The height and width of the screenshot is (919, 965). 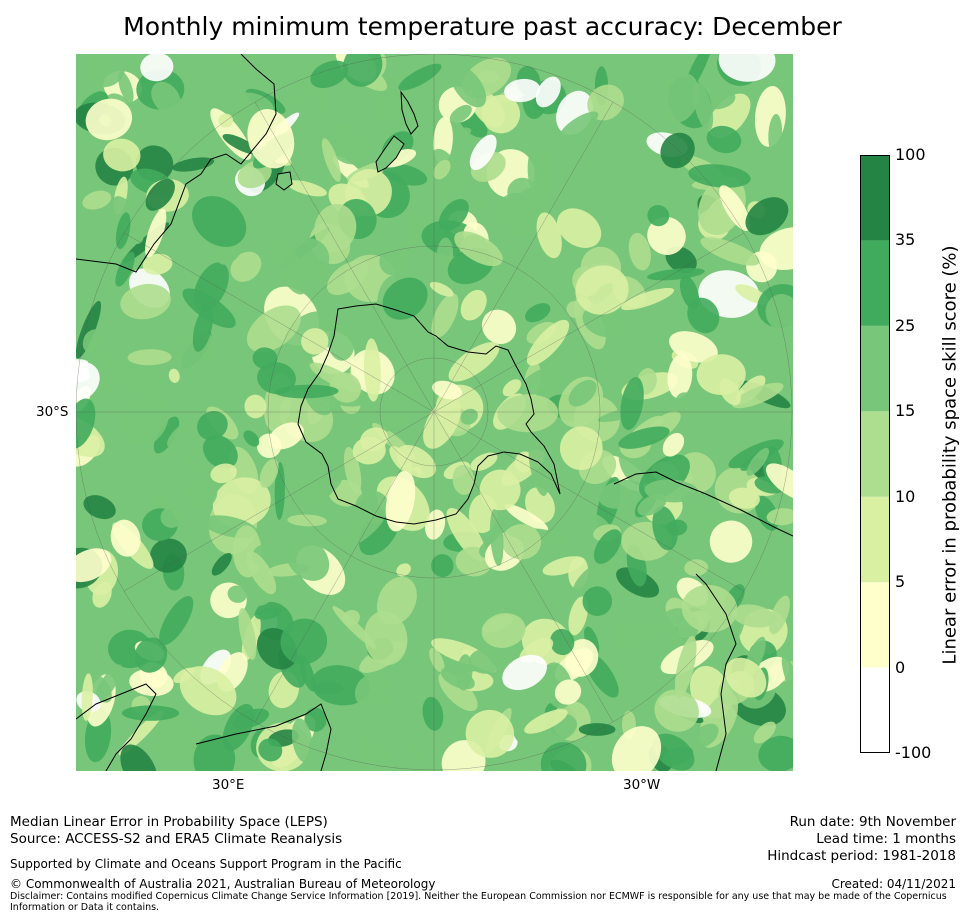 What do you see at coordinates (886, 839) in the screenshot?
I see `footer-lead-time: Lead time: 1 months` at bounding box center [886, 839].